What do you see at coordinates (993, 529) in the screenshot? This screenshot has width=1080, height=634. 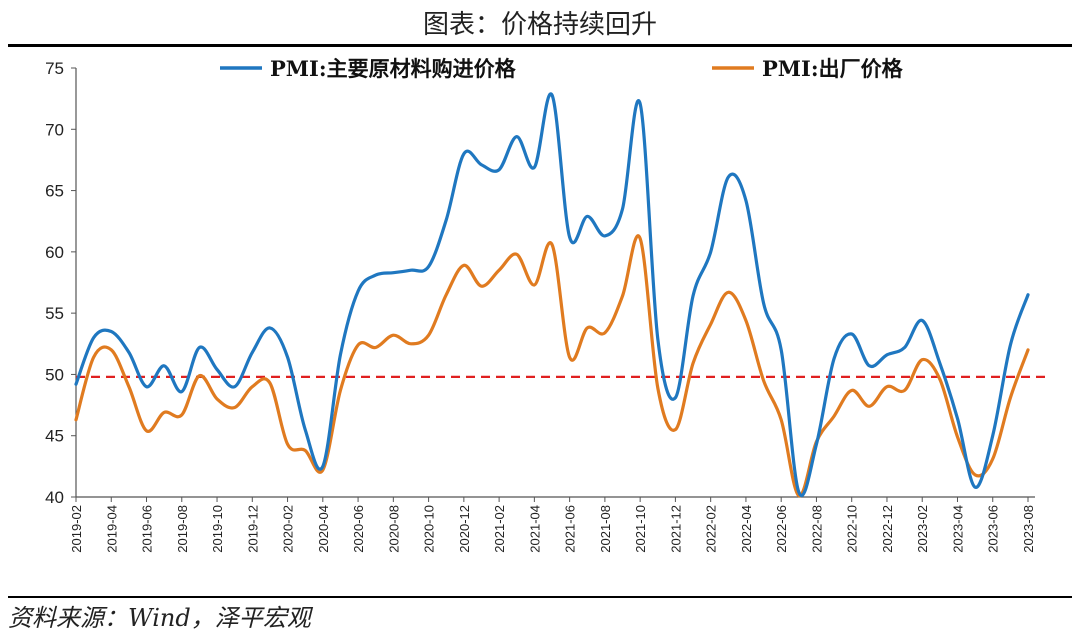 I see `x-tick-label: 2023-06` at bounding box center [993, 529].